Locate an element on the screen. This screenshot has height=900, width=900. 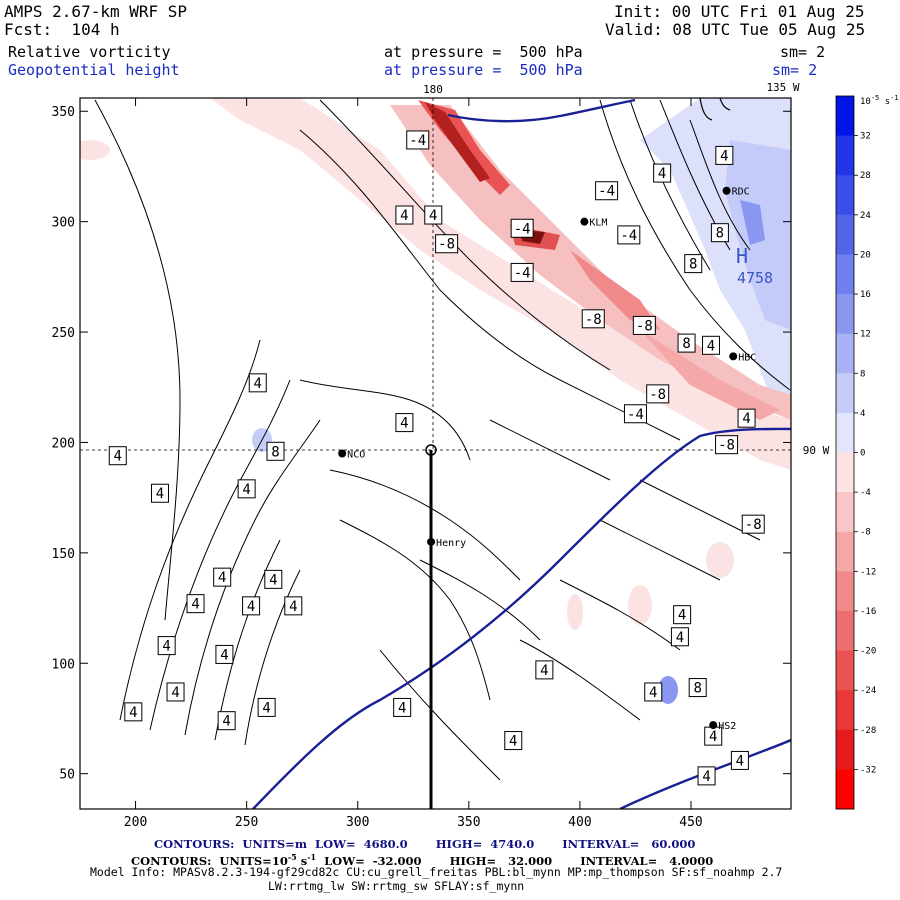
field2-level: at pressure = 500 hPa is located at coordinates (483, 70).